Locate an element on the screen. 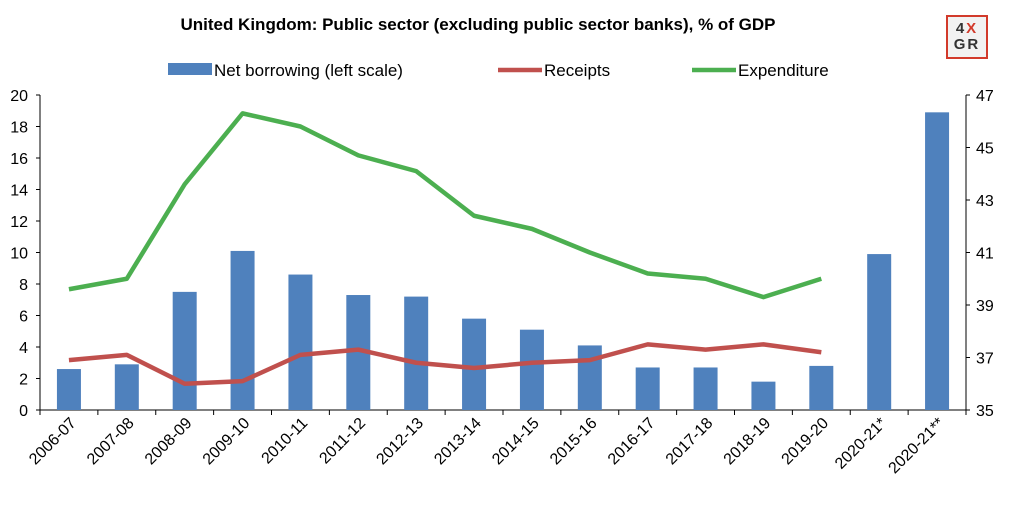 The image size is (1020, 512). right-tick-label: 41 is located at coordinates (985, 254).